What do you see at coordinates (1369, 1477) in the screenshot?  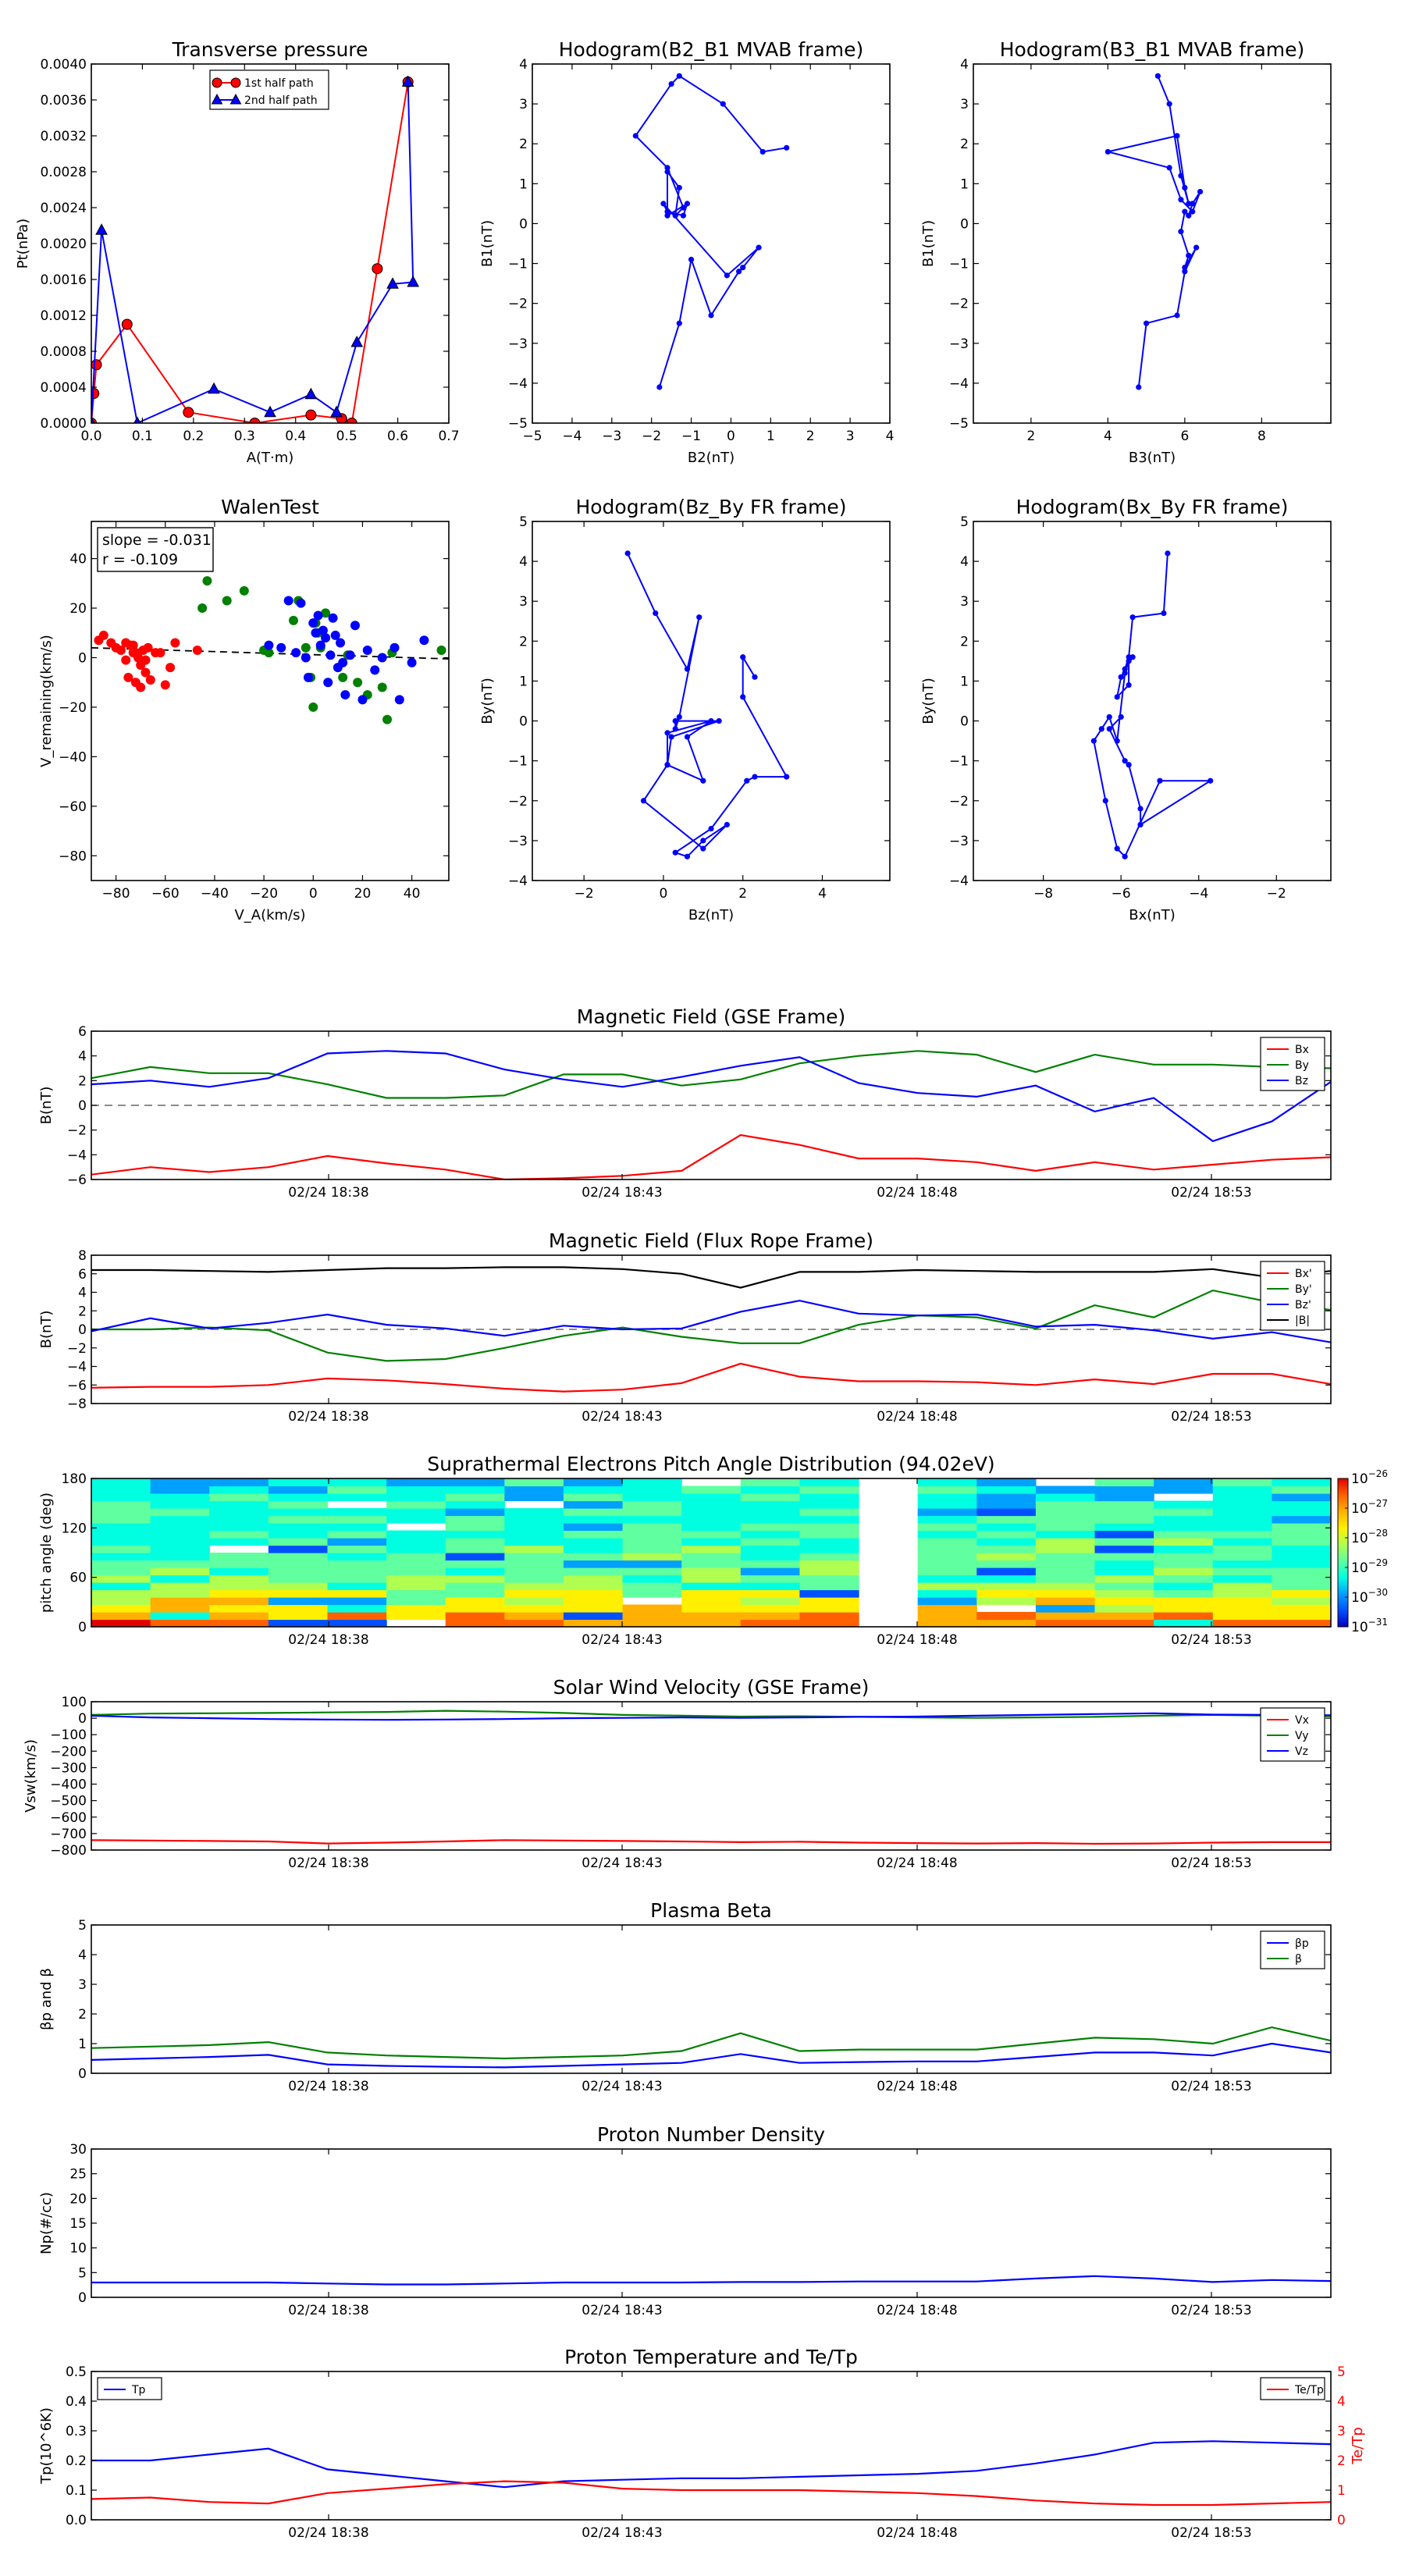 I see `colorbar-tick-label: 10−26` at bounding box center [1369, 1477].